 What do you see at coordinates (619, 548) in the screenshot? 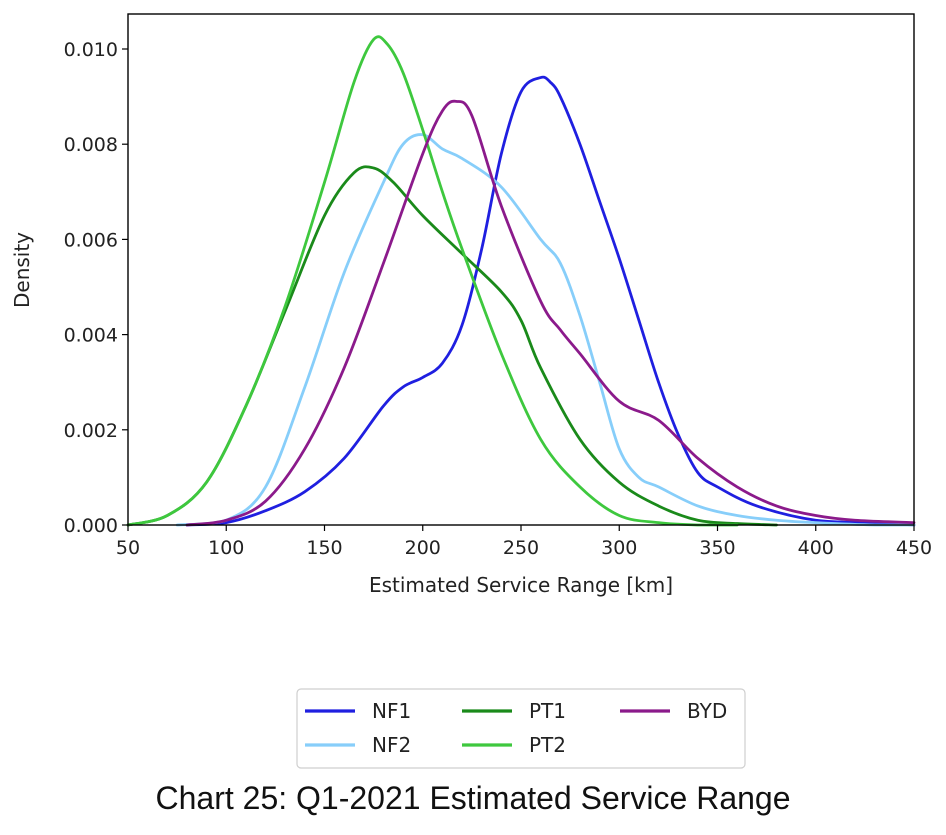
I see `x-tick-label: 300` at bounding box center [619, 548].